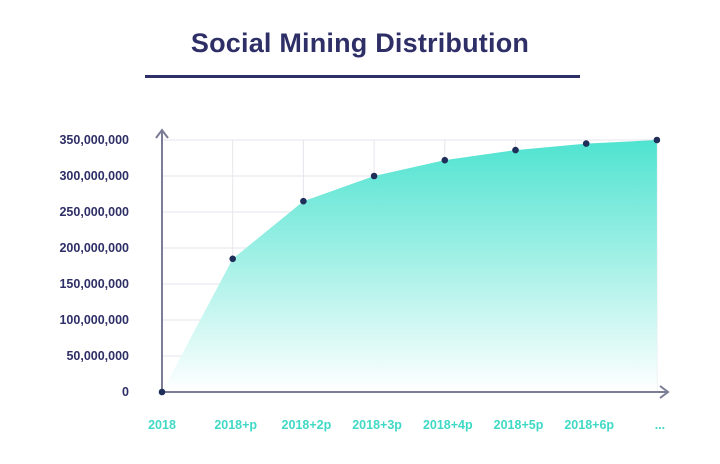 Image resolution: width=720 pixels, height=464 pixels. What do you see at coordinates (94, 176) in the screenshot?
I see `y-tick-label: 300,000,000` at bounding box center [94, 176].